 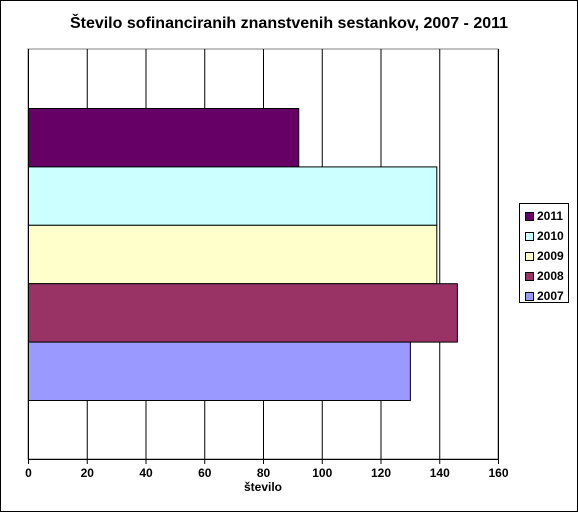 What do you see at coordinates (88, 473) in the screenshot?
I see `x-tick-label: 20` at bounding box center [88, 473].